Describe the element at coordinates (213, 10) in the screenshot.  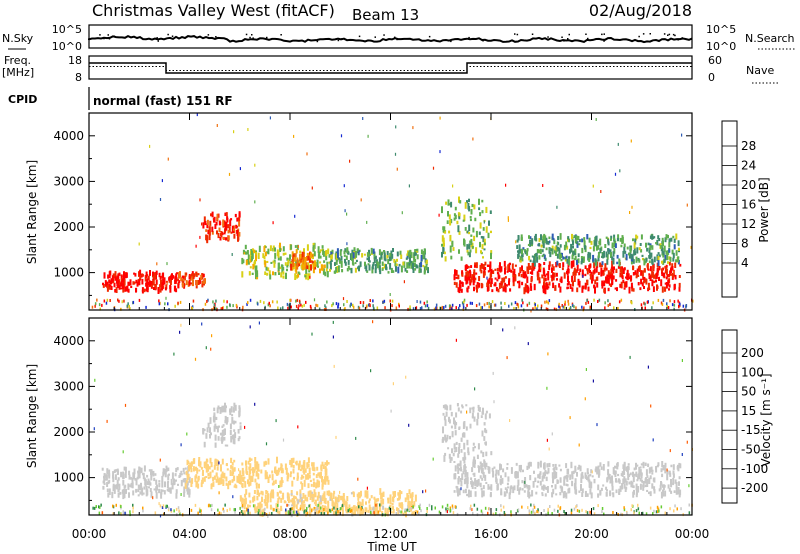
I see `station-title: Christmas Valley West (fitACF)` at that location.